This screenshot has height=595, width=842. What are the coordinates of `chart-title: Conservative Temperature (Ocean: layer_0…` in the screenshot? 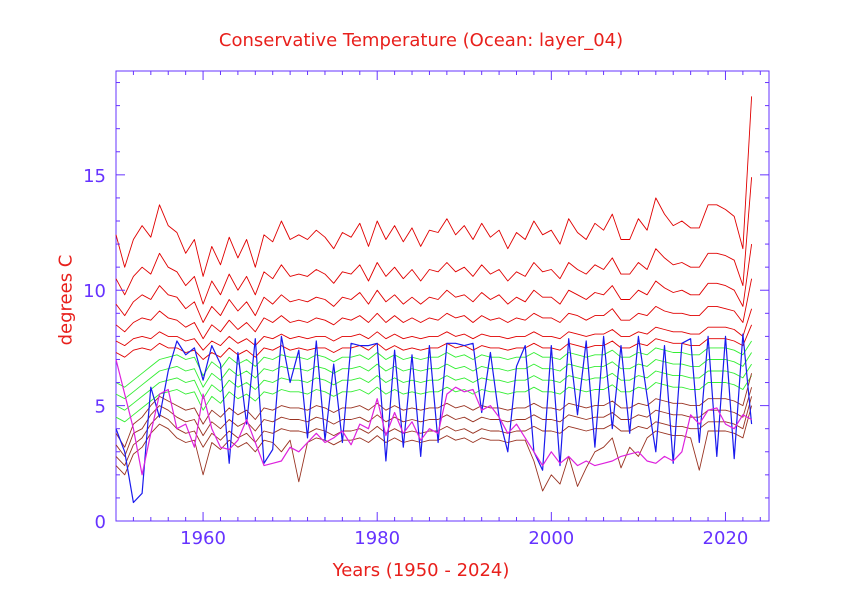 It's located at (421, 40).